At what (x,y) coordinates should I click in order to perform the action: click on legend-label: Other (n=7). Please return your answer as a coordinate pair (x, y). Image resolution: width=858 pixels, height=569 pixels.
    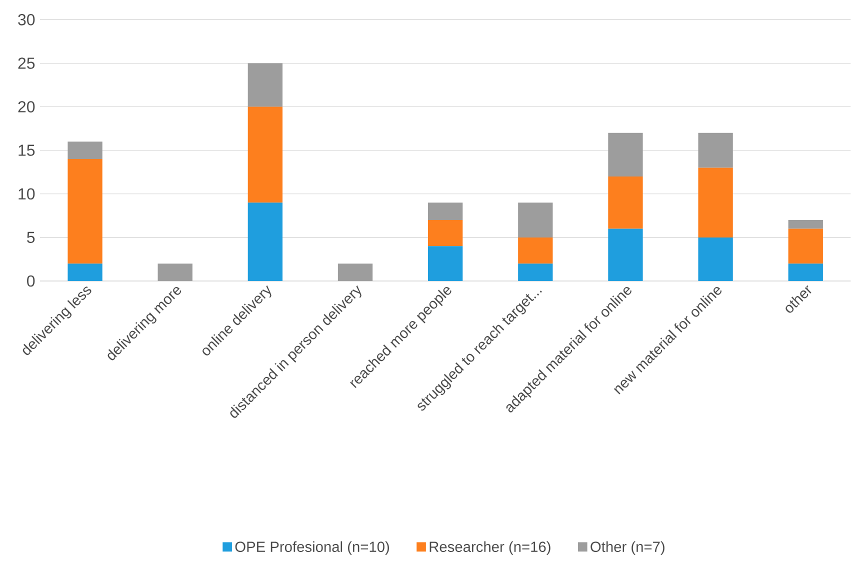
    Looking at the image, I should click on (627, 548).